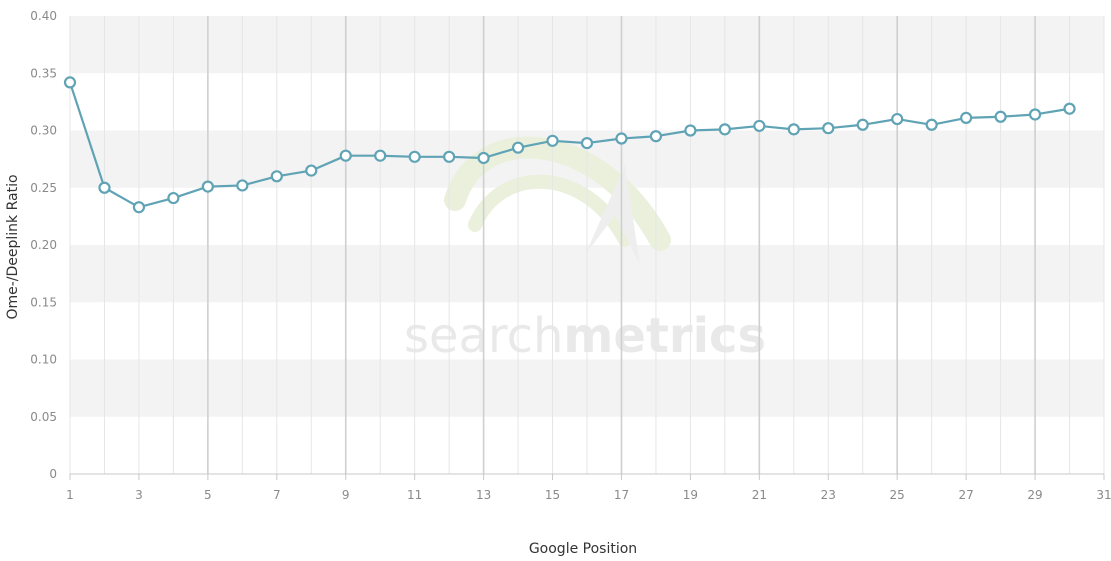 This screenshot has height=561, width=1111. Describe the element at coordinates (965, 495) in the screenshot. I see `x-tick-label: 27` at that location.